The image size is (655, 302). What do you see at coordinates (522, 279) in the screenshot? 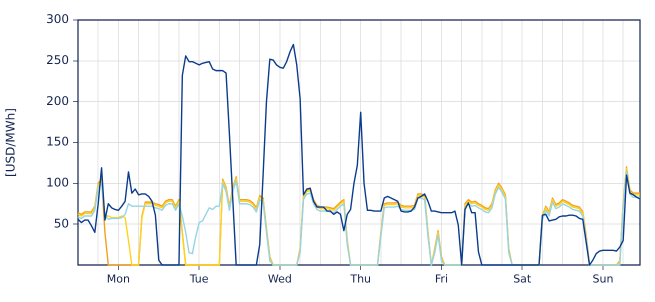
I see `x-tick-label: Sat` at bounding box center [522, 279].